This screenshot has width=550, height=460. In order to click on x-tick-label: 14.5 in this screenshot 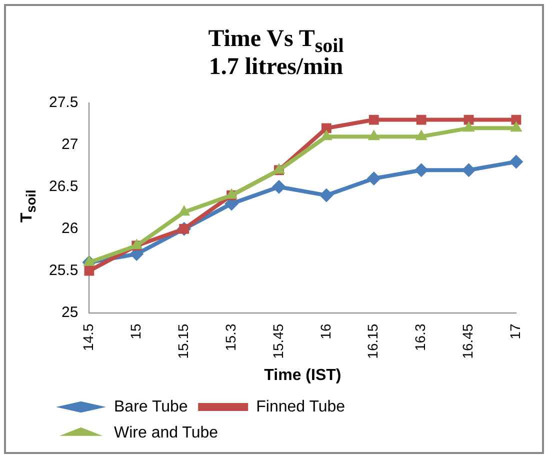, I will do `click(88, 338)`.